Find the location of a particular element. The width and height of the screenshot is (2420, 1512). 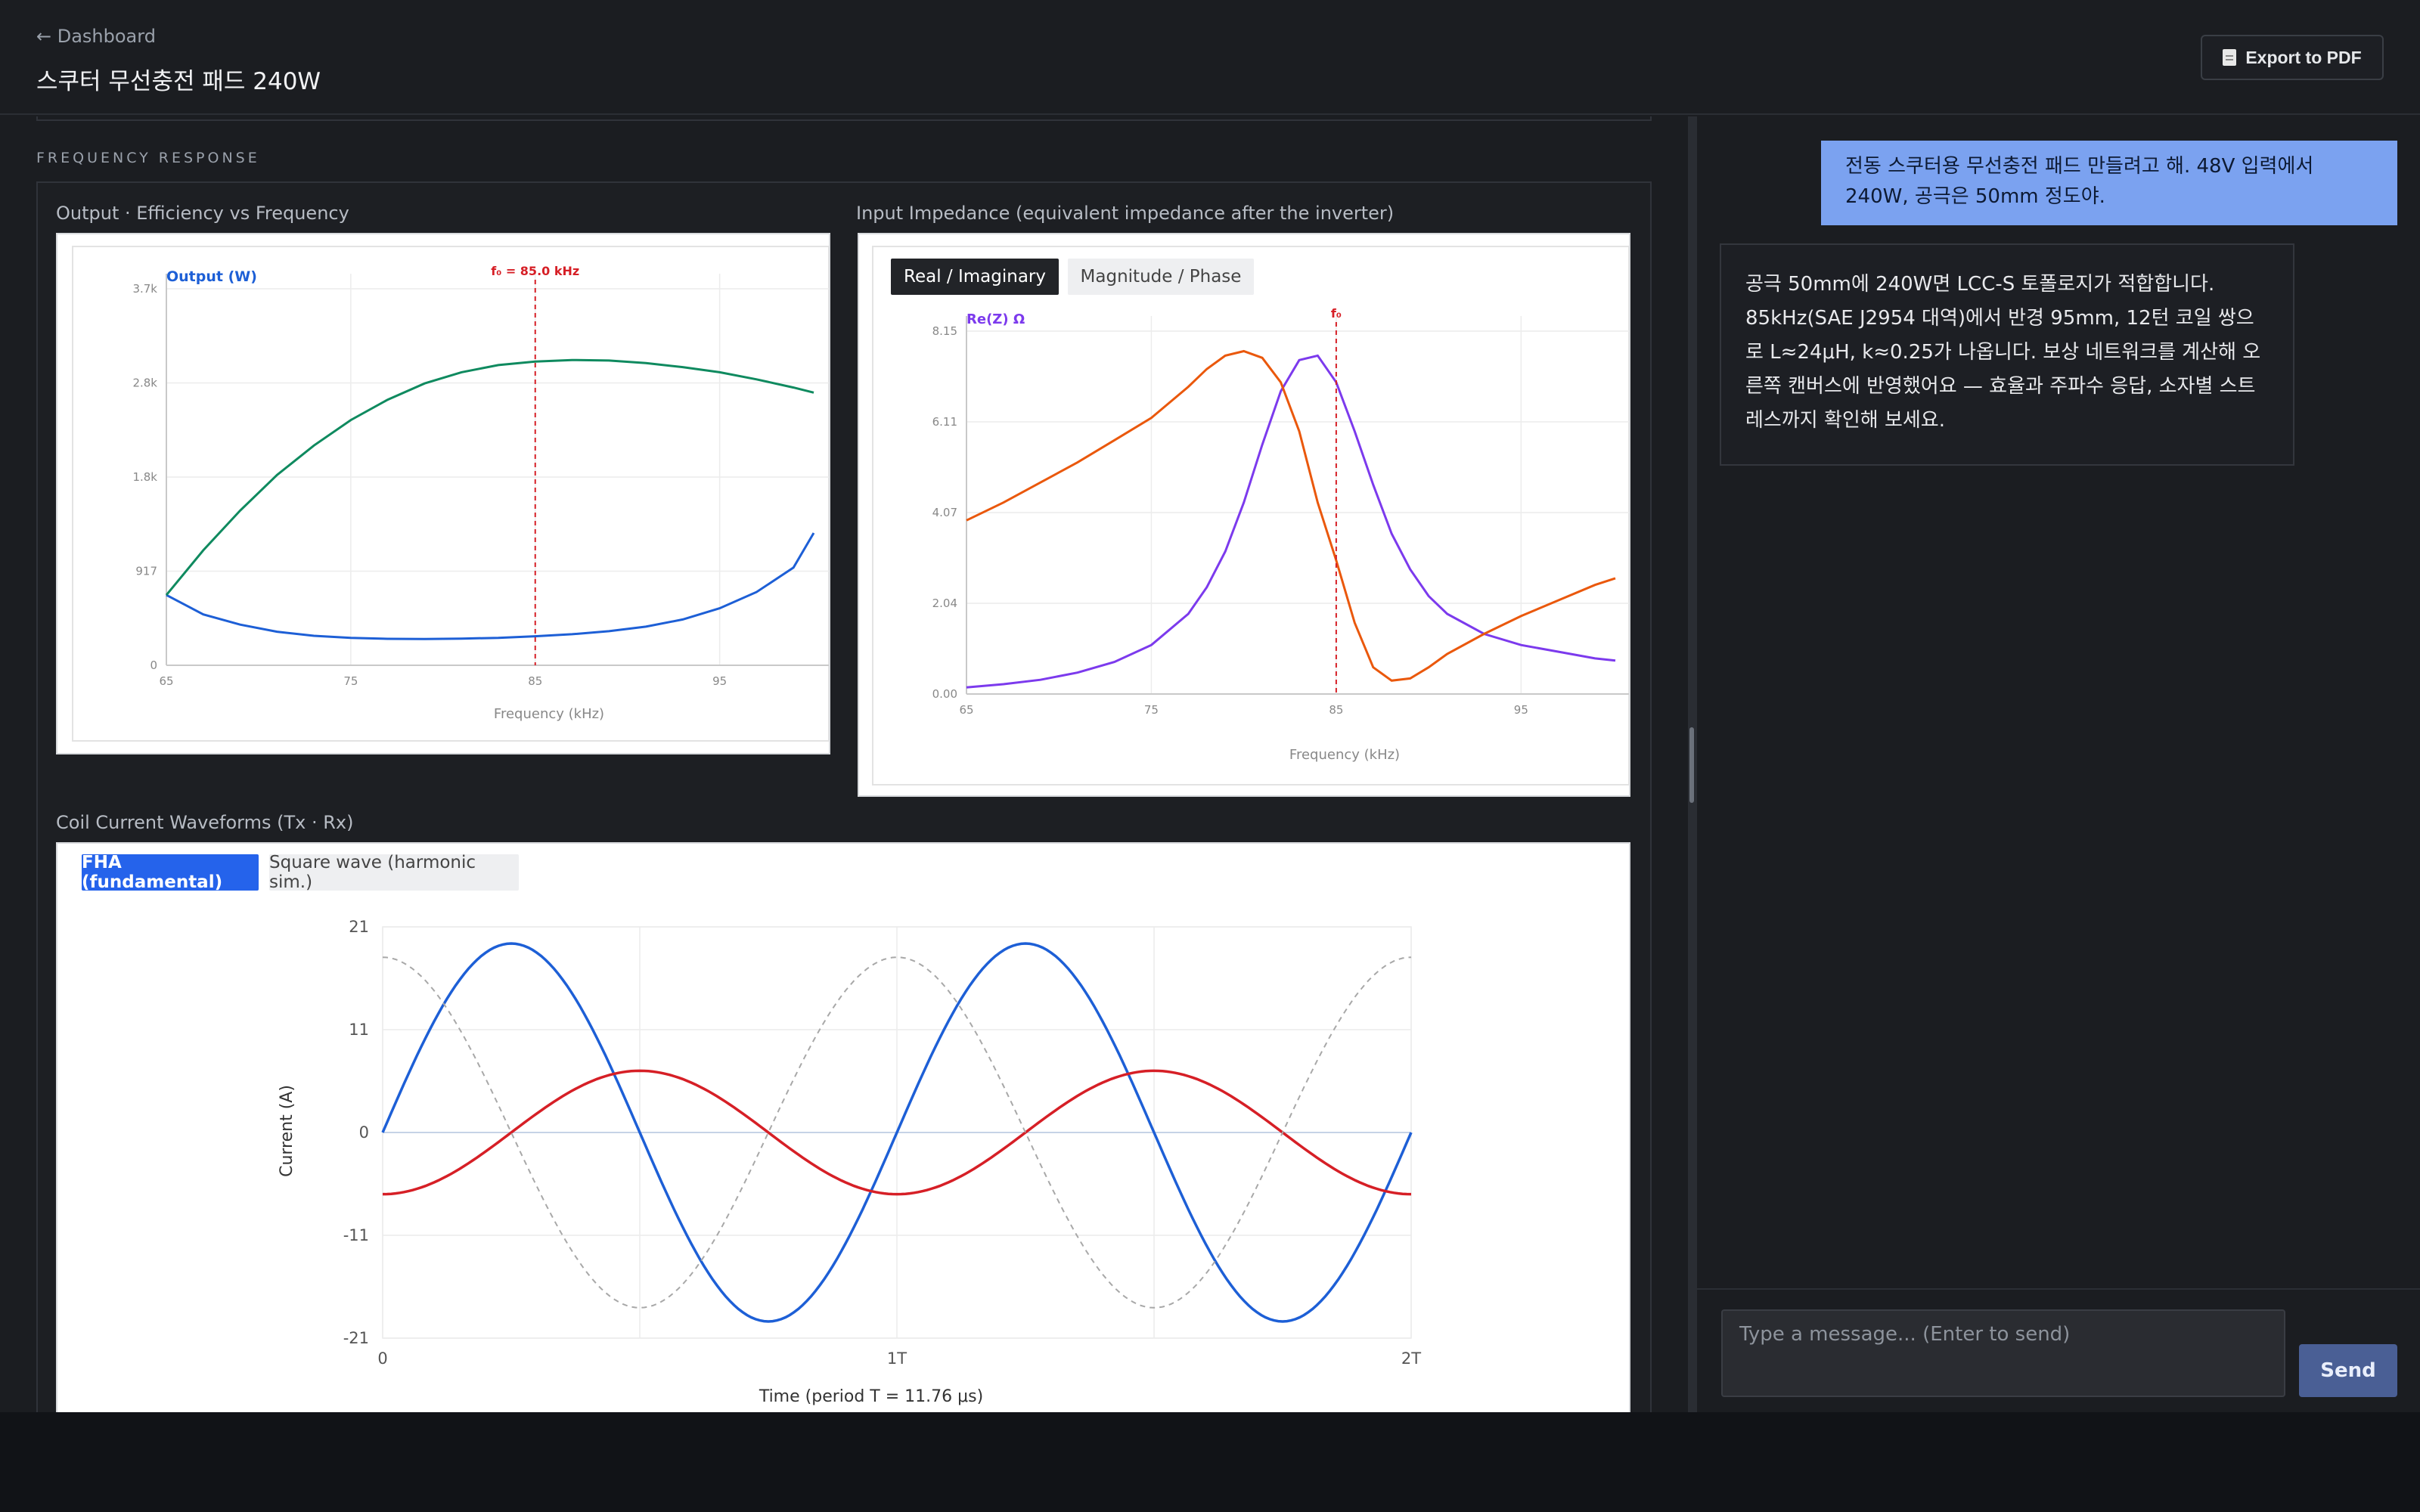

x-tick-label: 1T is located at coordinates (897, 1359).